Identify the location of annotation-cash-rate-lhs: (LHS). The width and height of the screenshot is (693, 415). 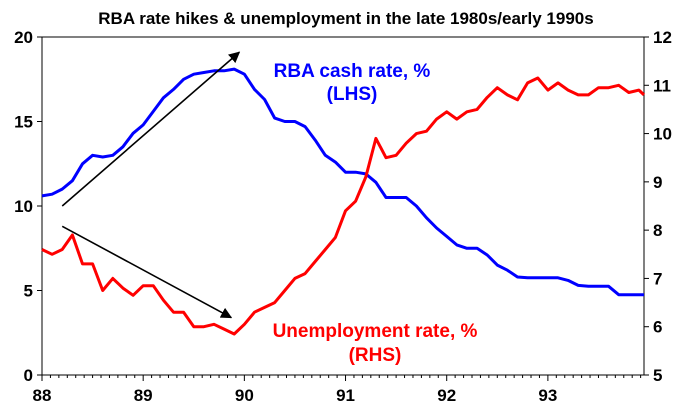
(352, 94).